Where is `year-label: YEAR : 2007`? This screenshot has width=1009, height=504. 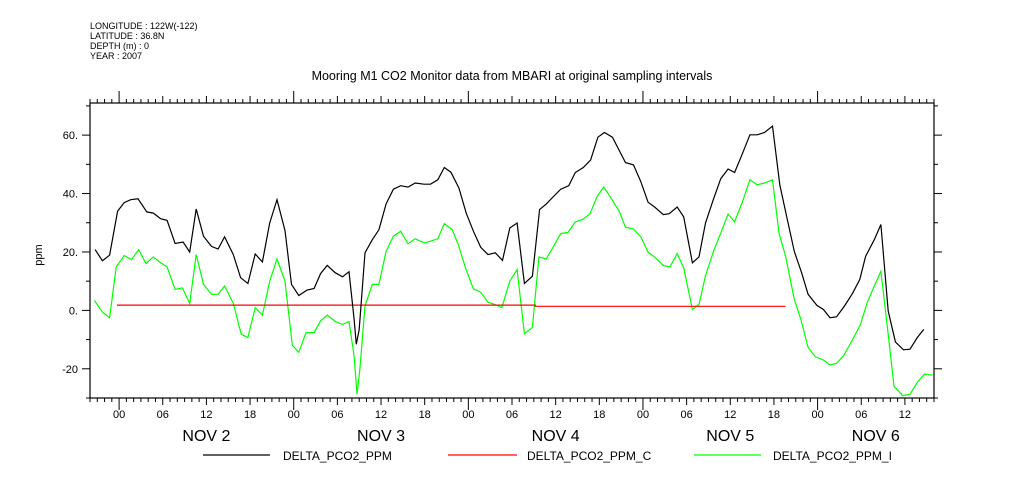 year-label: YEAR : 2007 is located at coordinates (116, 56).